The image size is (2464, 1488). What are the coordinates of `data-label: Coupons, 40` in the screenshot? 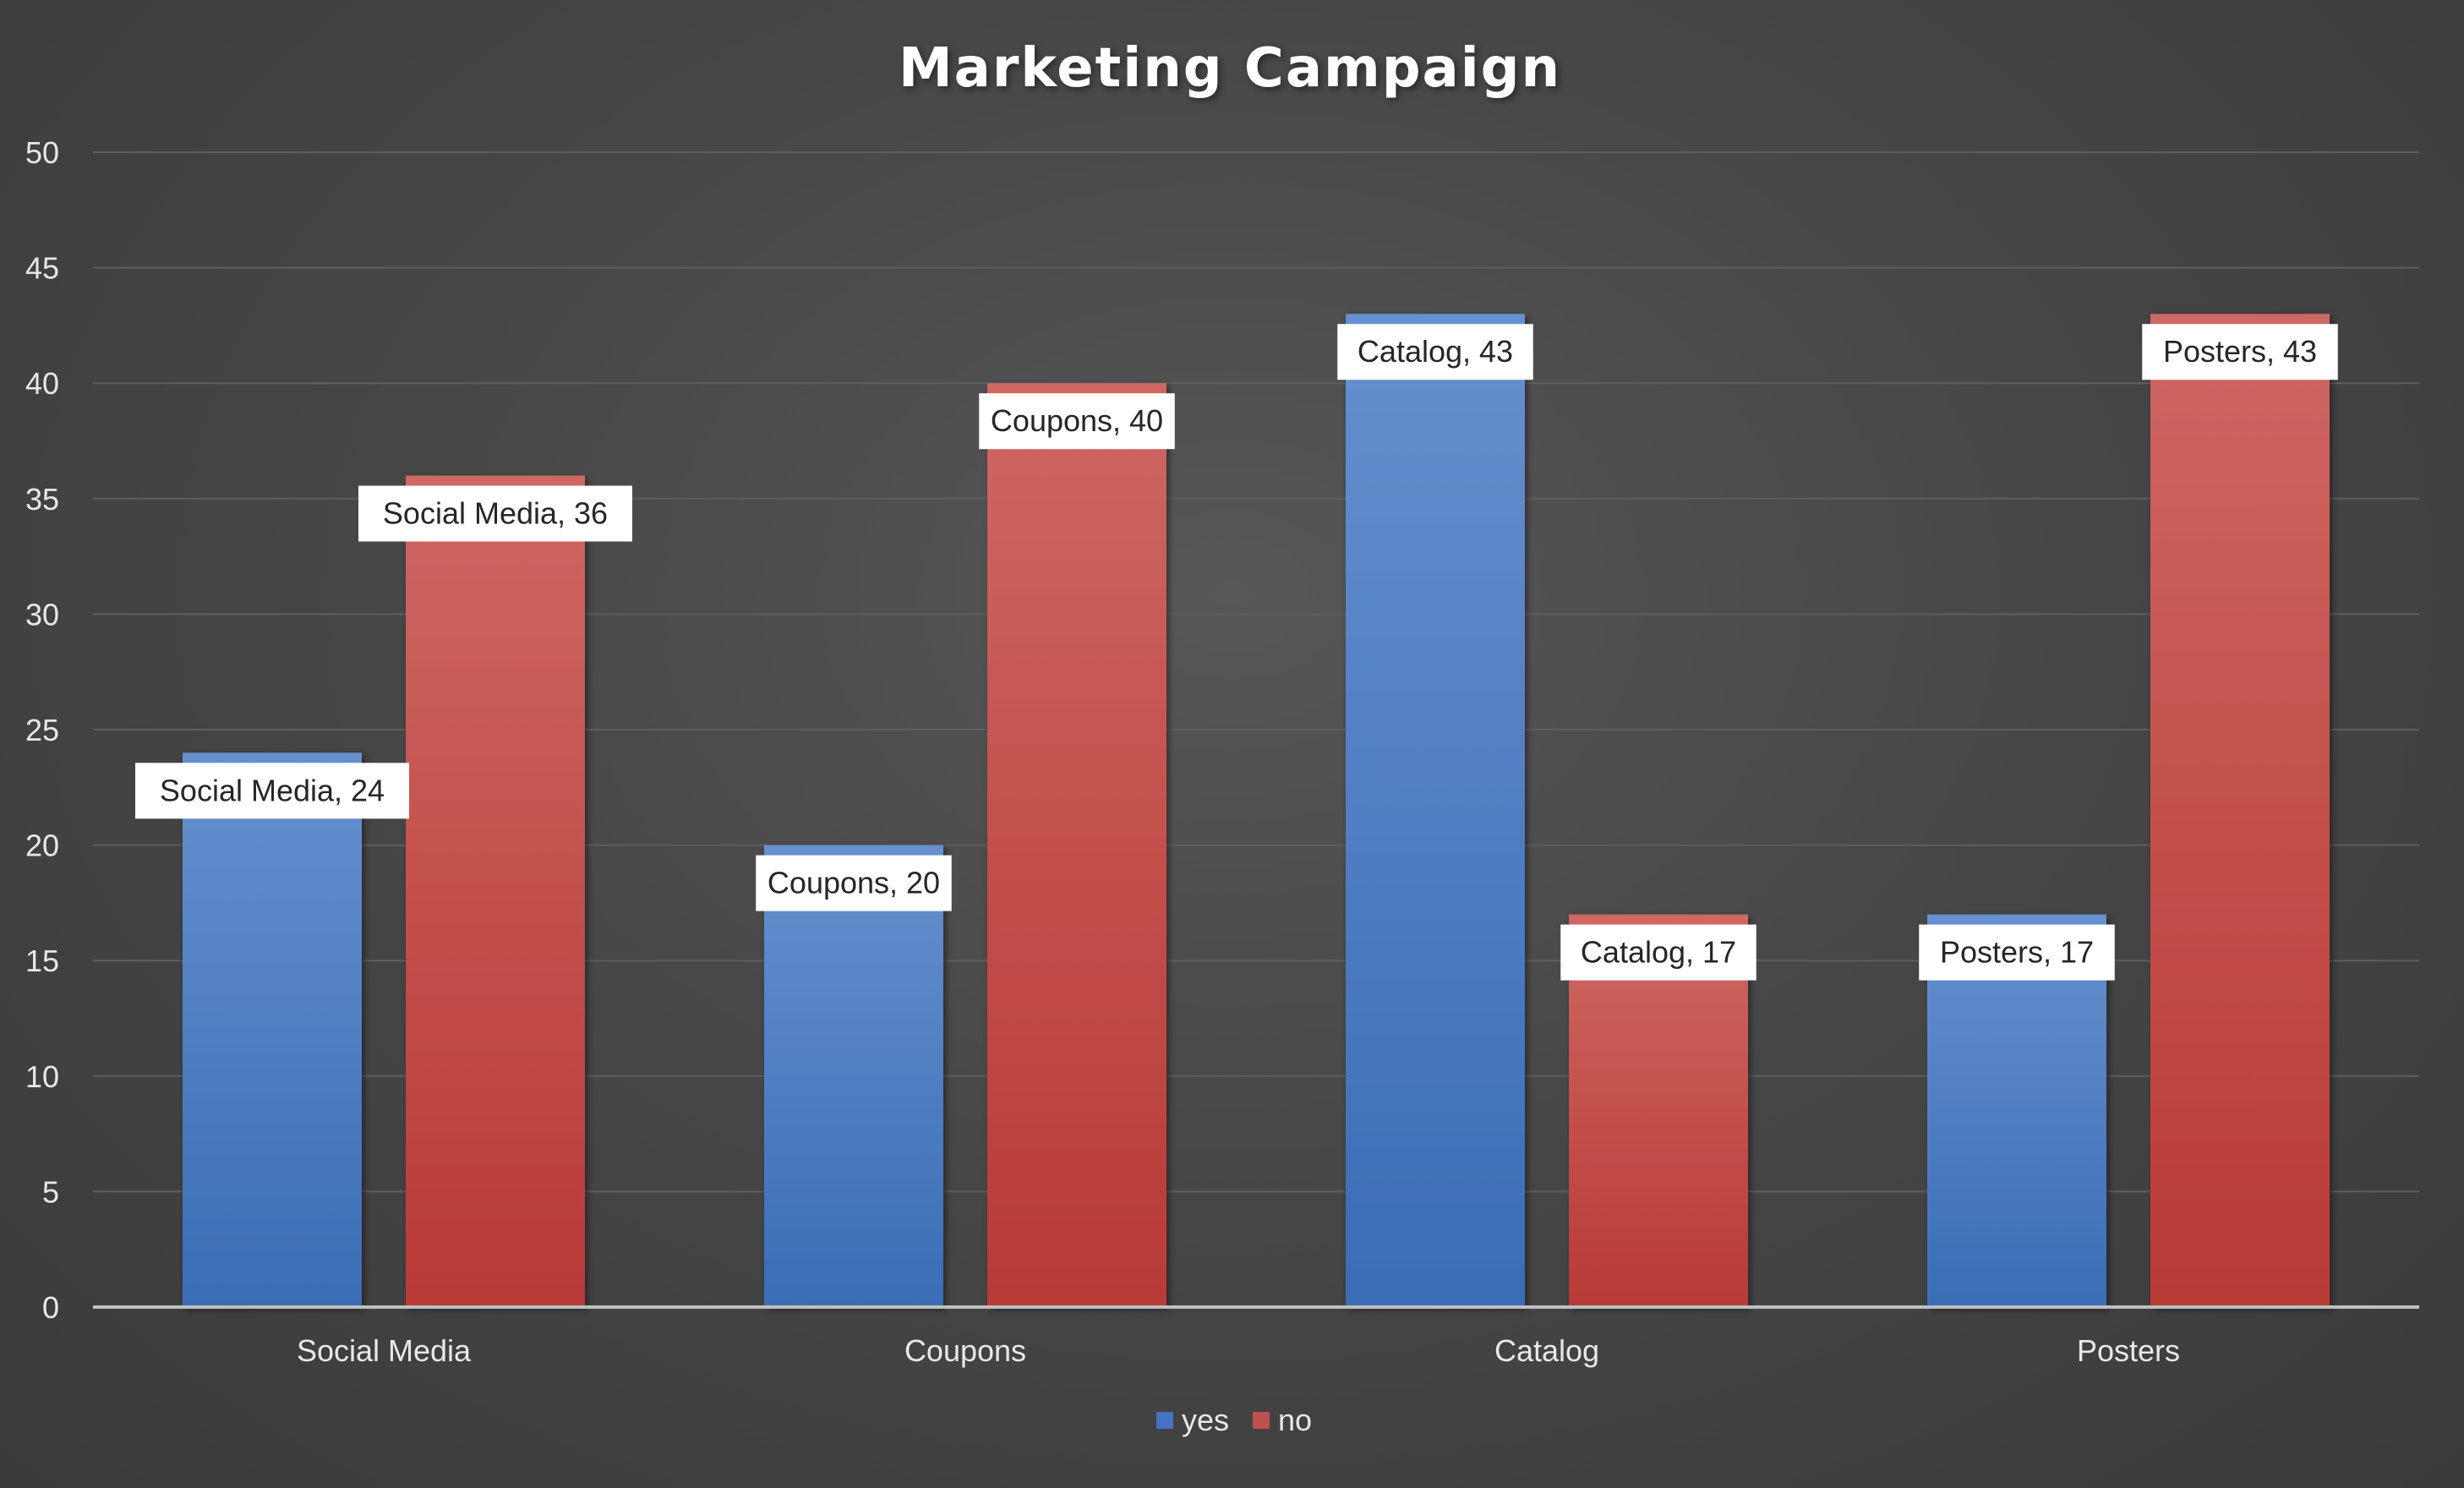 It's located at (1077, 420).